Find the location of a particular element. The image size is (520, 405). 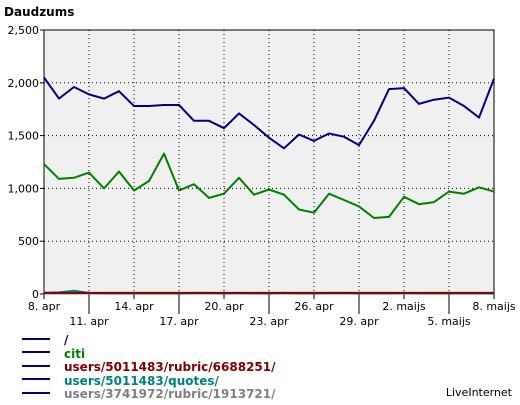

legend-item: users/5011483/rubric/6688251/ is located at coordinates (149, 368).